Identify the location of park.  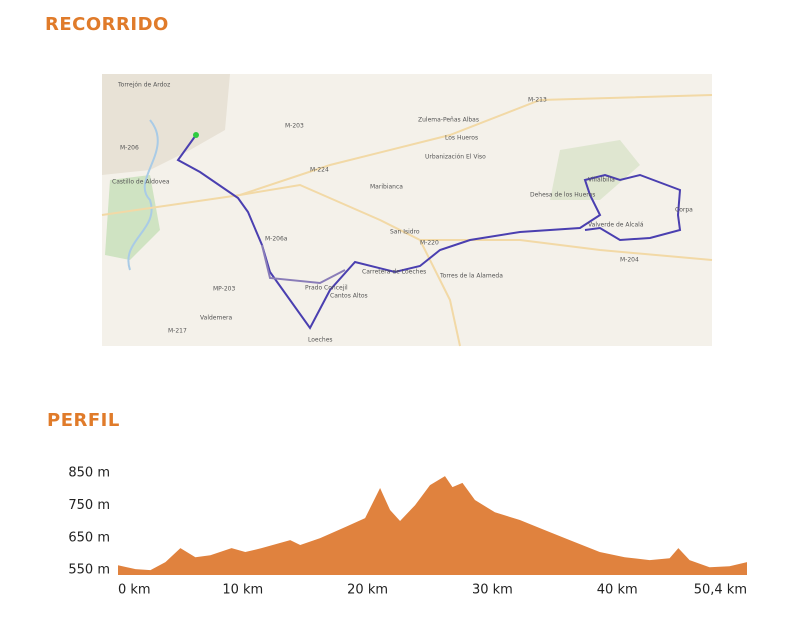
(595, 170).